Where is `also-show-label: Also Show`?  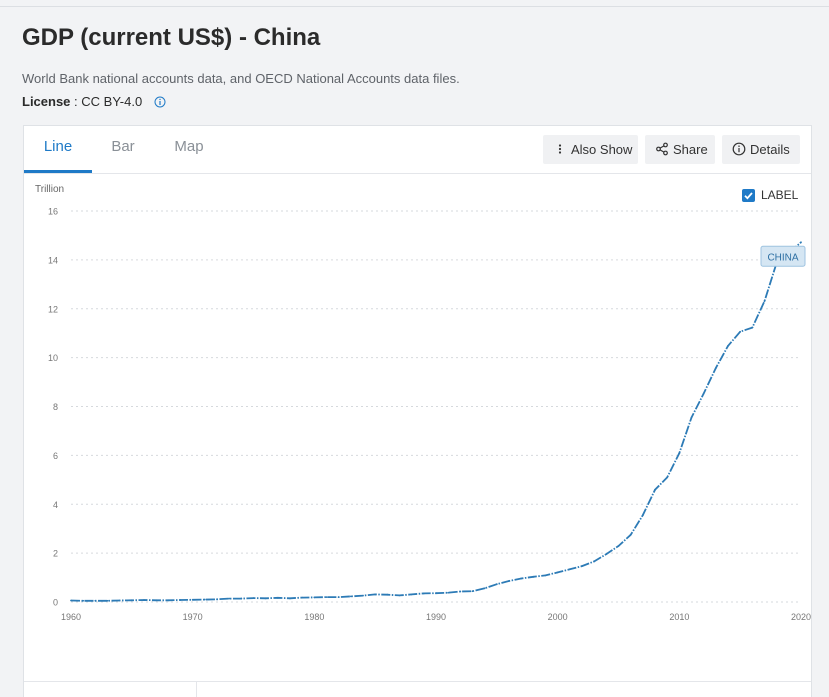
also-show-label: Also Show is located at coordinates (602, 149).